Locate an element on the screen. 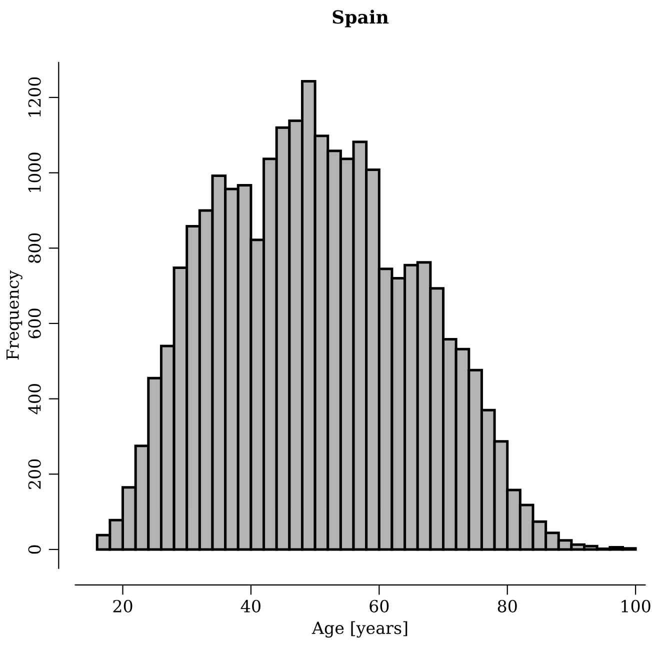 Image resolution: width=655 pixels, height=657 pixels. y-tick-label: 1200 is located at coordinates (34, 97).